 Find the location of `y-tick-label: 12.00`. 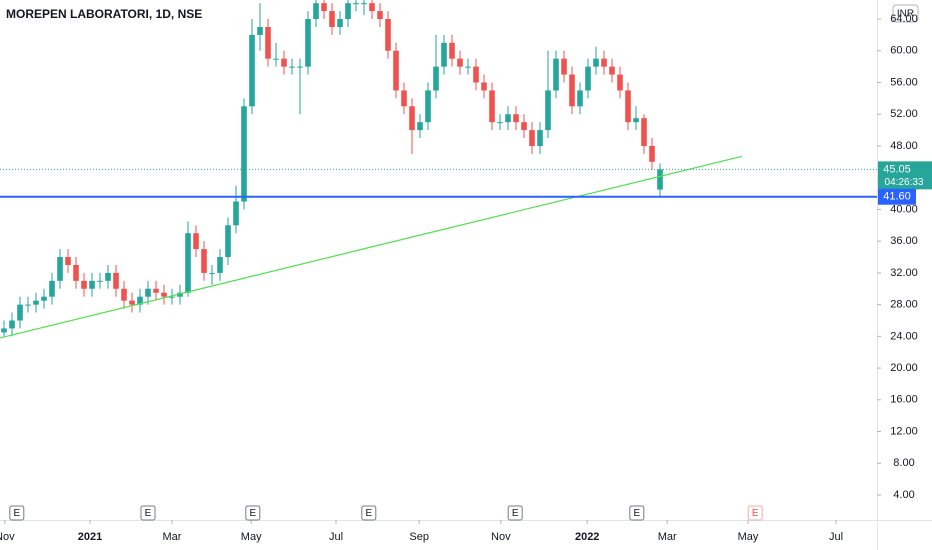

y-tick-label: 12.00 is located at coordinates (904, 431).